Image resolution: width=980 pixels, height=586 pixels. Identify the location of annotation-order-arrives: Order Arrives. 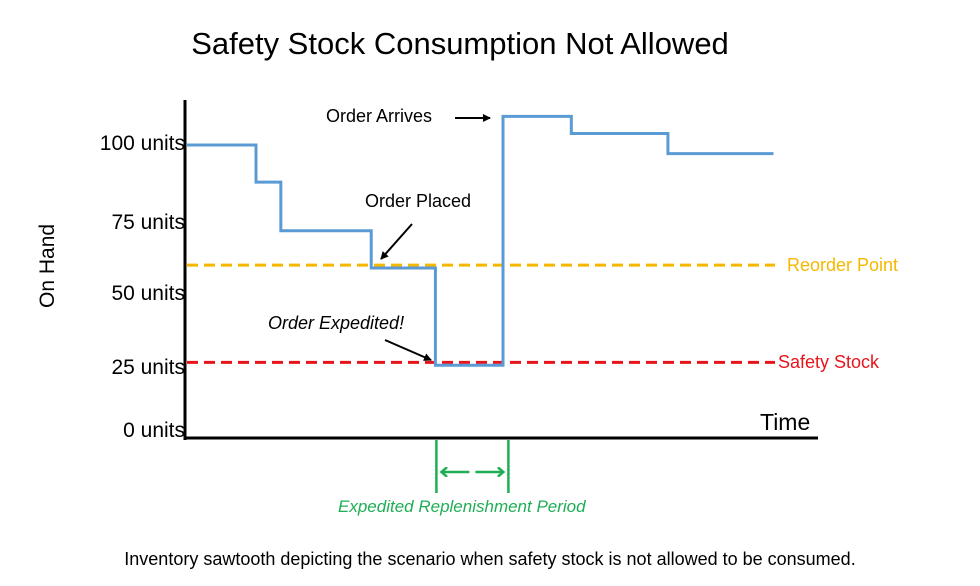
(379, 116).